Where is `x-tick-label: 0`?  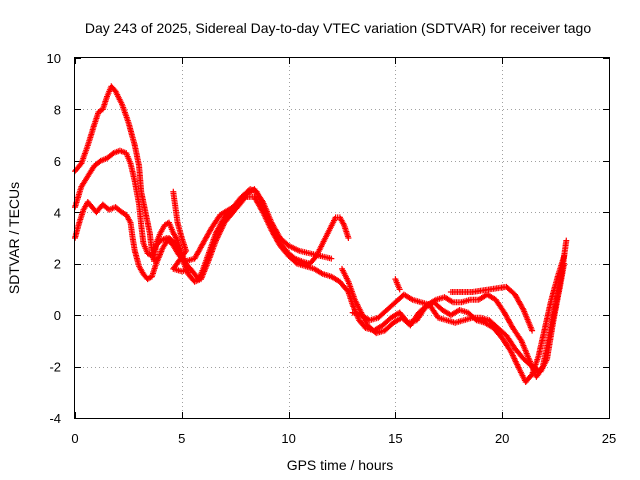
x-tick-label: 0 is located at coordinates (74, 438).